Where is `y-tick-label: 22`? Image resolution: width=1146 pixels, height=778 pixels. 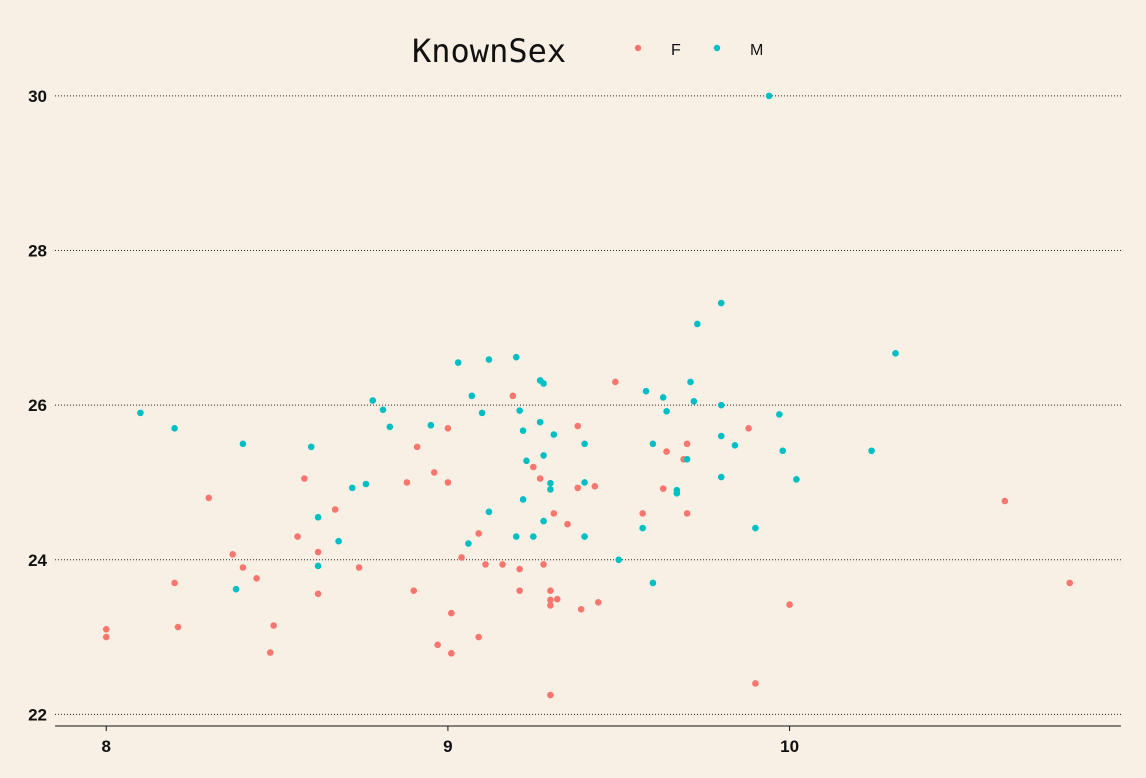
y-tick-label: 22 is located at coordinates (37, 714).